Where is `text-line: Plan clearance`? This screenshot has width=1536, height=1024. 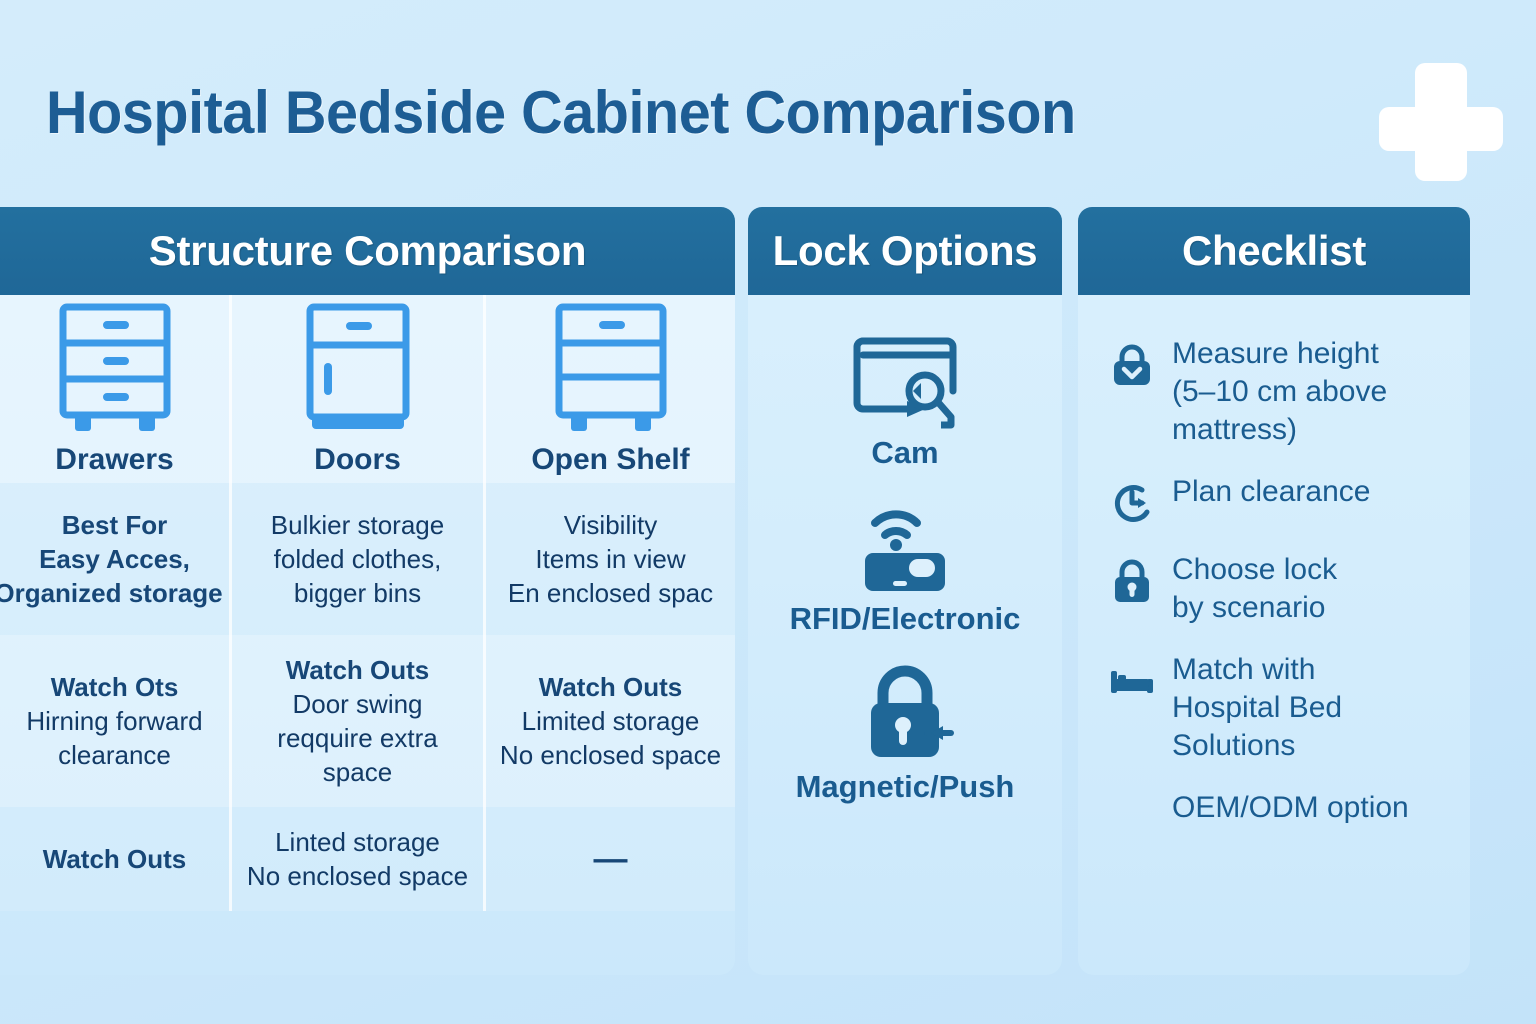 text-line: Plan clearance is located at coordinates (1271, 491).